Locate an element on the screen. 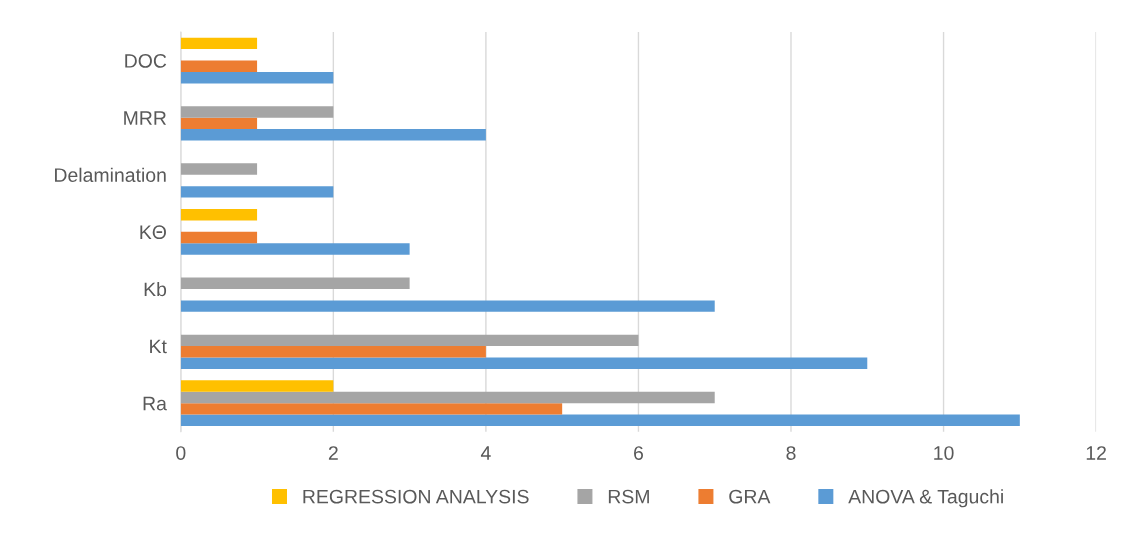 This screenshot has height=533, width=1130. x-tick-label: 10 is located at coordinates (944, 453).